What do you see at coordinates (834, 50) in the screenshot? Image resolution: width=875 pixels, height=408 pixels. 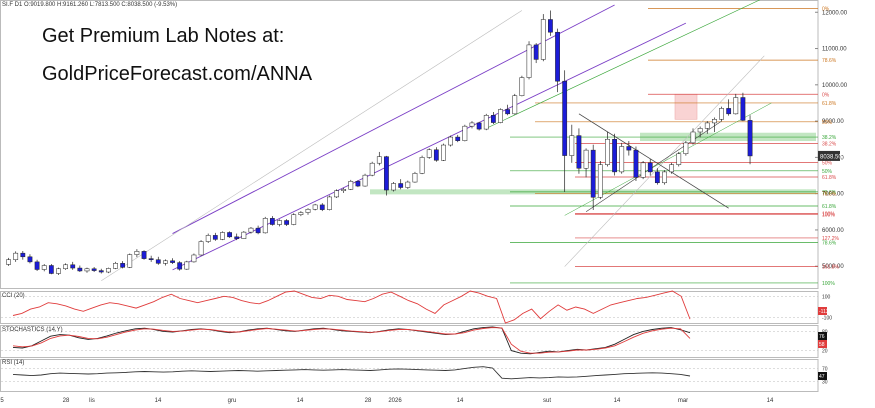 I see `y-tick-label: 11000.00` at bounding box center [834, 50].